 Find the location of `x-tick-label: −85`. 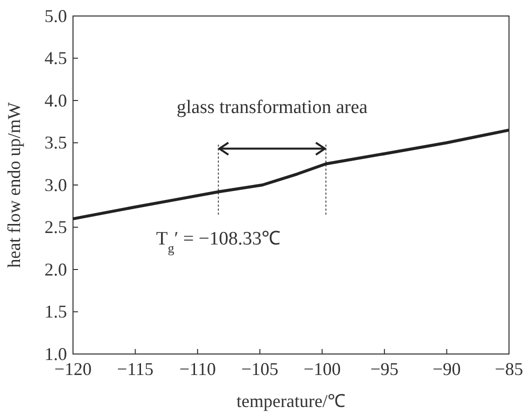

x-tick-label: −85 is located at coordinates (509, 368).